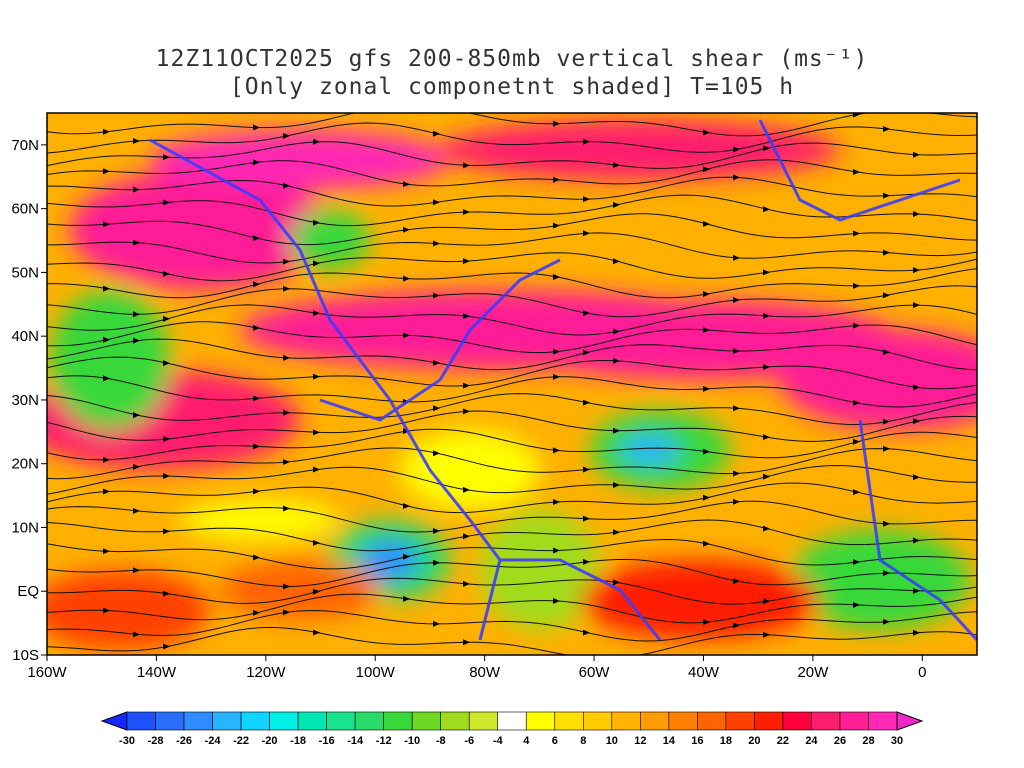 Image resolution: width=1024 pixels, height=768 pixels. I want to click on lon-tick-label: 80W, so click(485, 672).